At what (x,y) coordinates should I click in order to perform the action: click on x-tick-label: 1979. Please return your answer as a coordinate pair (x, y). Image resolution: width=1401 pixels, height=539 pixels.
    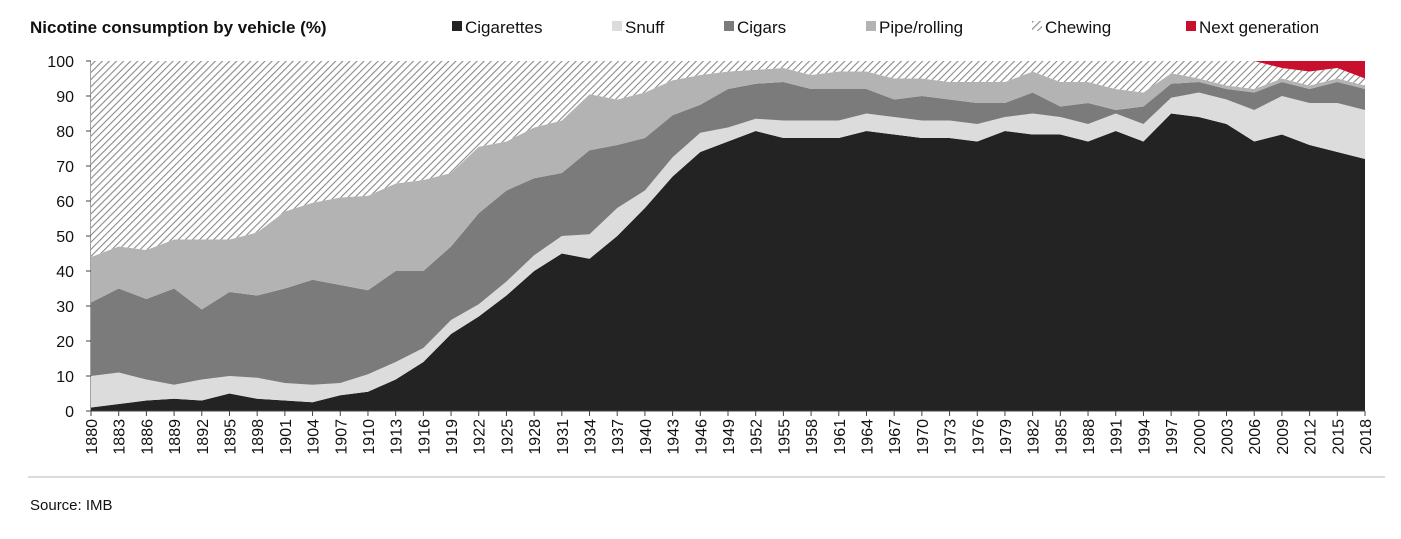
    Looking at the image, I should click on (1006, 437).